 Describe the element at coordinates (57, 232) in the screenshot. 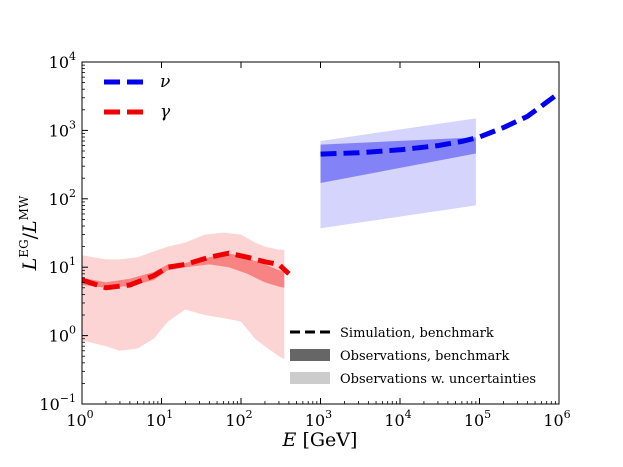

I see `y-tick-labels: 10⁻¹ 10⁰ 10¹ 10² 10³ 10⁴` at that location.